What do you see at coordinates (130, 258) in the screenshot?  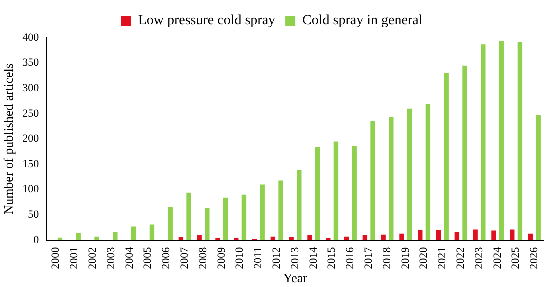 I see `x-tick-label: 2004` at bounding box center [130, 258].